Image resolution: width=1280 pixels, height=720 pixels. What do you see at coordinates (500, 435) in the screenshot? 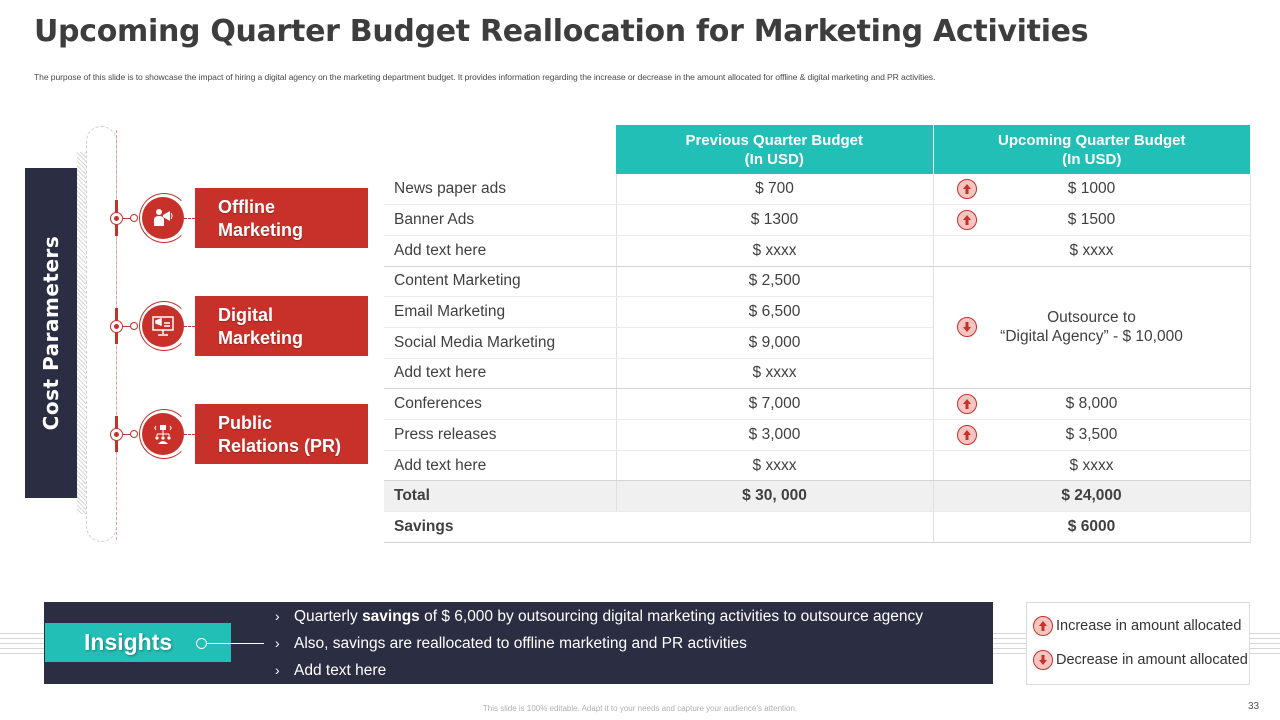
I see `row-item: Press releases` at bounding box center [500, 435].